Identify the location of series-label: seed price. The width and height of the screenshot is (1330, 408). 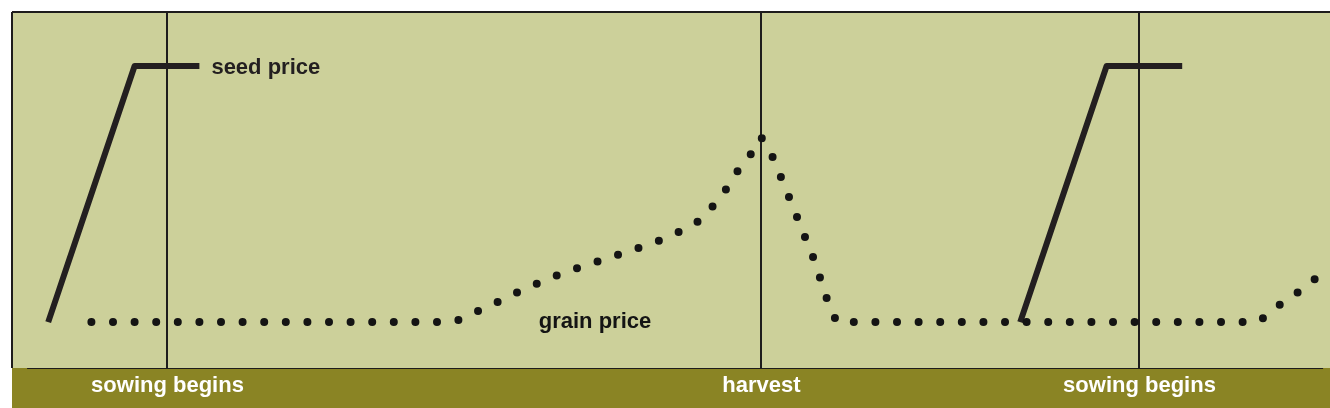
(266, 66).